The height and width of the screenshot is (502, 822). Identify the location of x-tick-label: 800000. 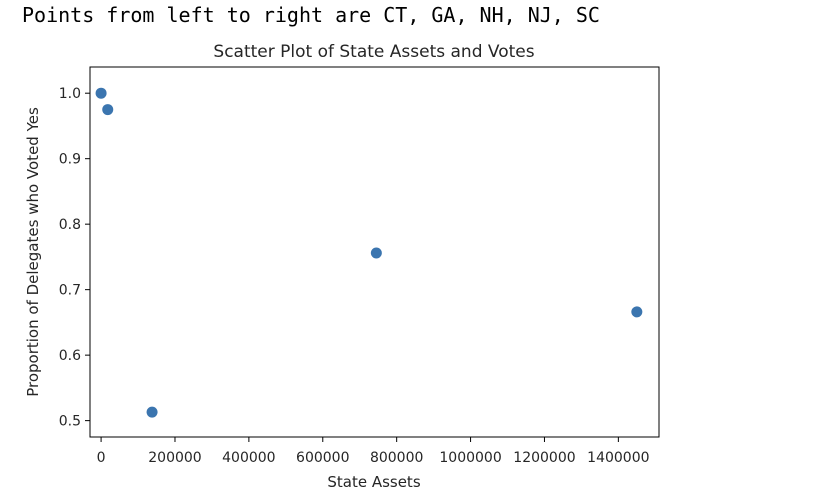
(396, 458).